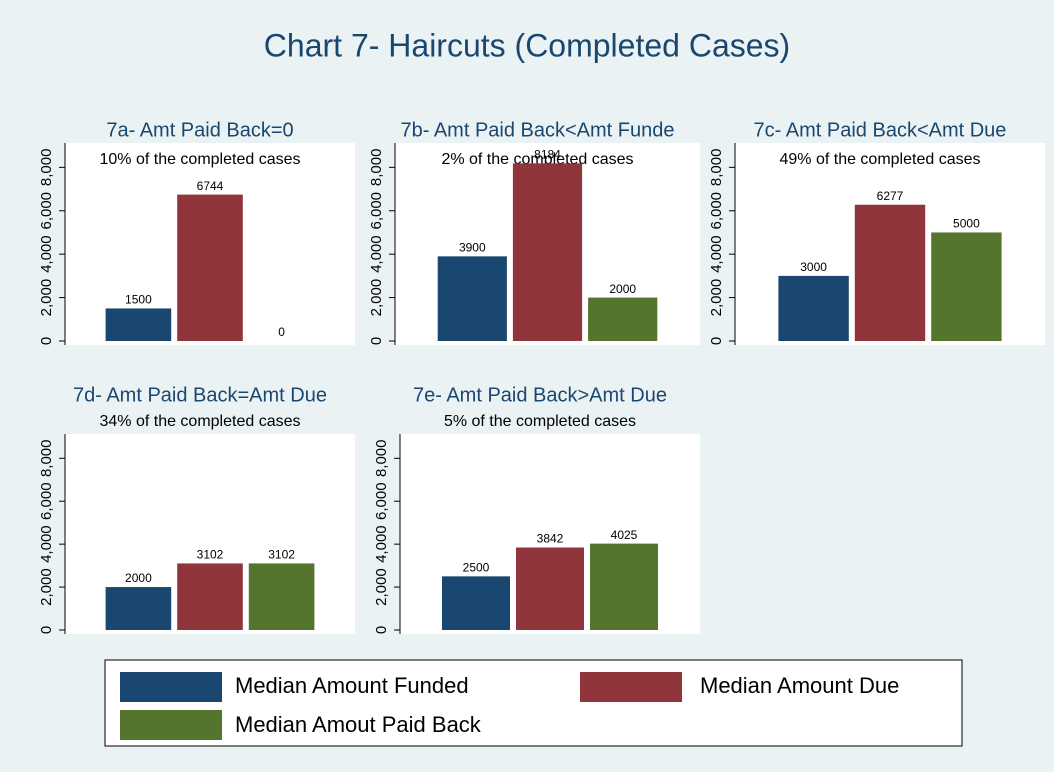 The height and width of the screenshot is (772, 1054). What do you see at coordinates (813, 267) in the screenshot?
I see `value-label: 3000` at bounding box center [813, 267].